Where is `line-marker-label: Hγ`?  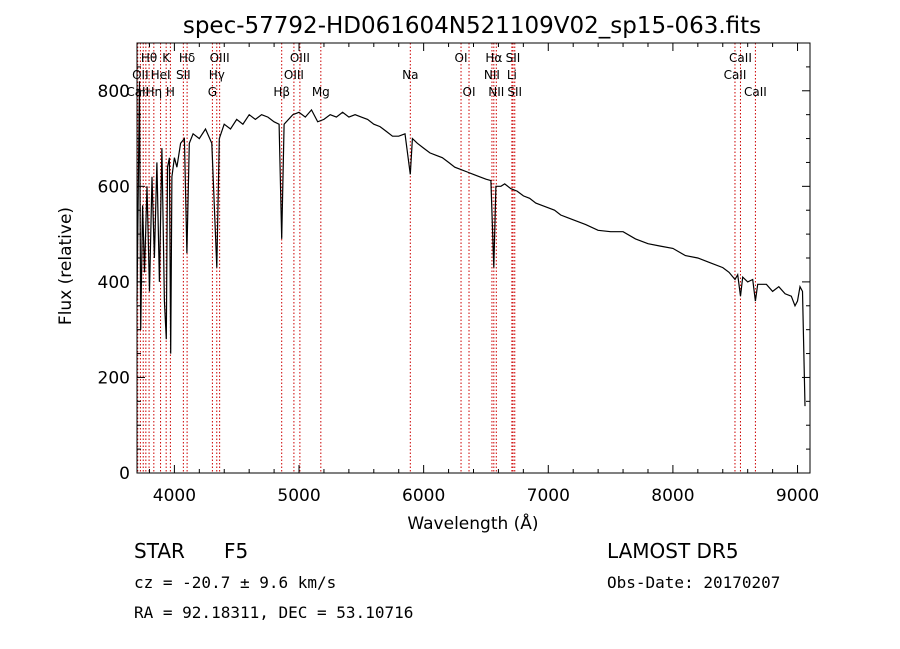 line-marker-label: Hγ is located at coordinates (217, 75).